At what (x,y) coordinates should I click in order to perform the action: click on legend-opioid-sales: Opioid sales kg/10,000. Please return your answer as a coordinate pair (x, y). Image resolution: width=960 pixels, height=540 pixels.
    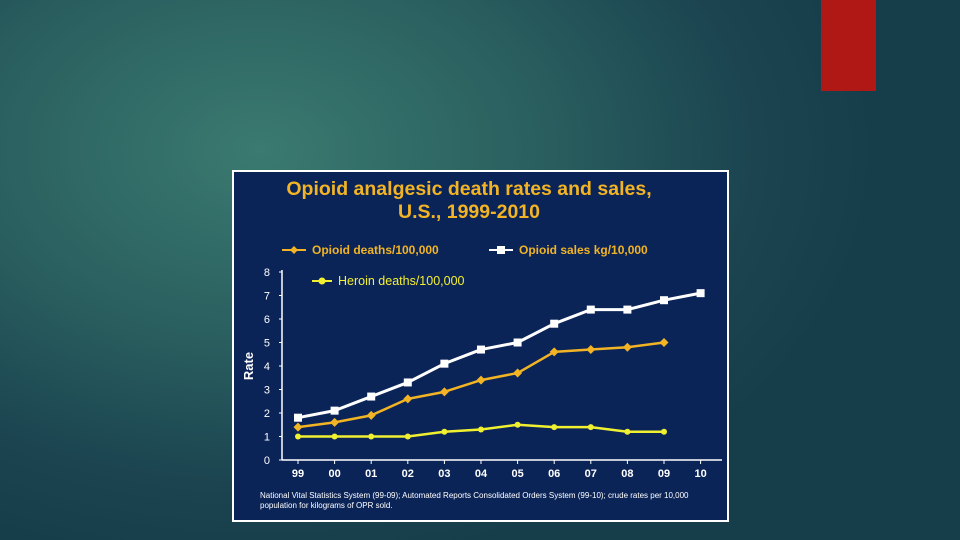
    Looking at the image, I should click on (568, 250).